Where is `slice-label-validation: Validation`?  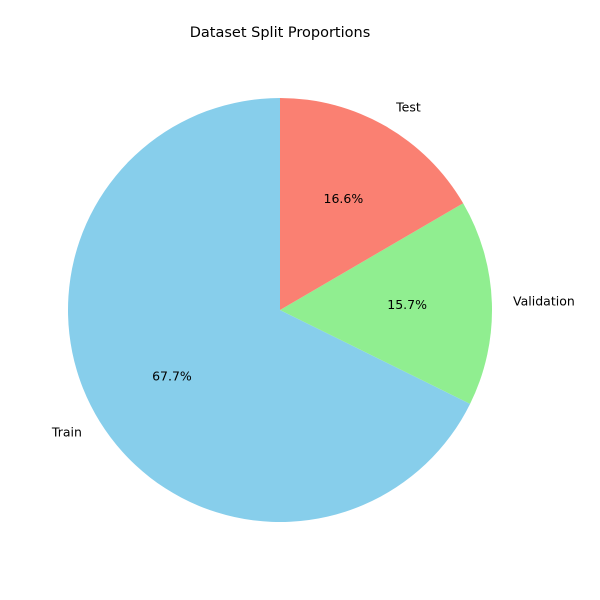
slice-label-validation: Validation is located at coordinates (544, 300).